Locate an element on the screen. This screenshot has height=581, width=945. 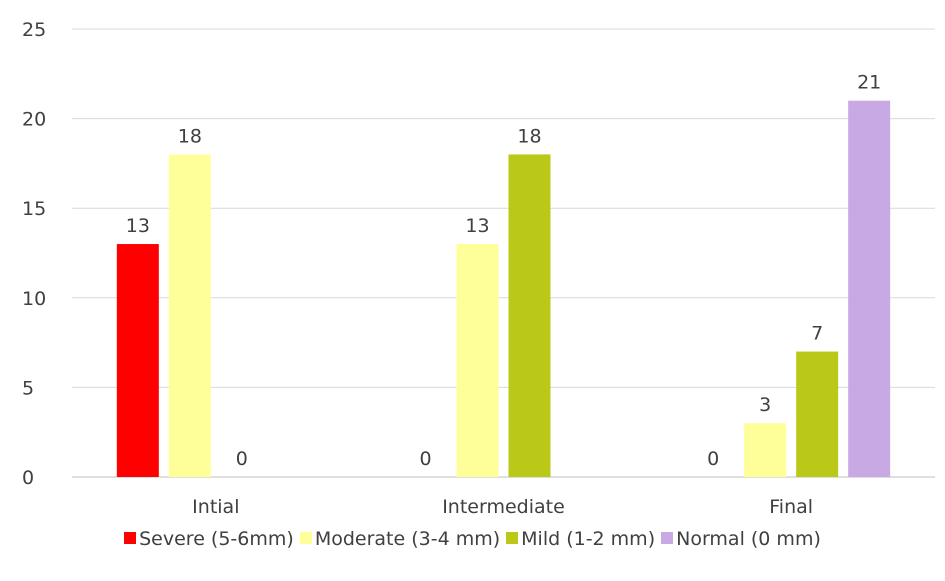
legend-label: Mild (1-2 mm) is located at coordinates (588, 539).